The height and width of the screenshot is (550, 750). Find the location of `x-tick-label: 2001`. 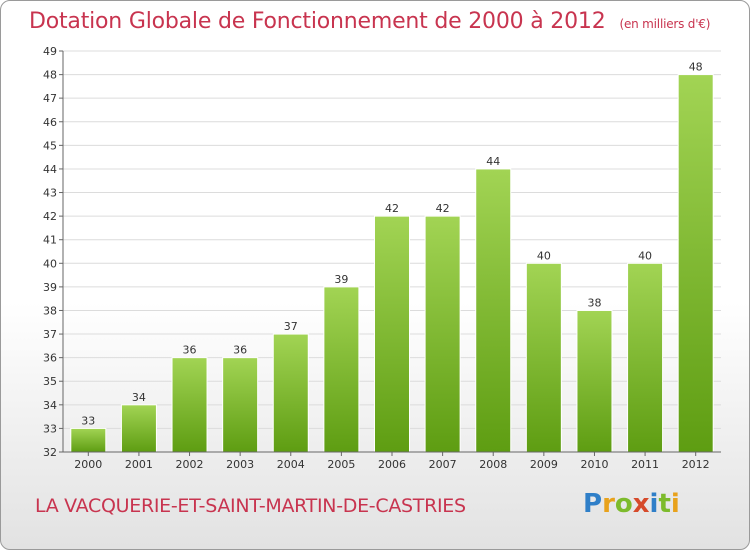

x-tick-label: 2001 is located at coordinates (139, 464).